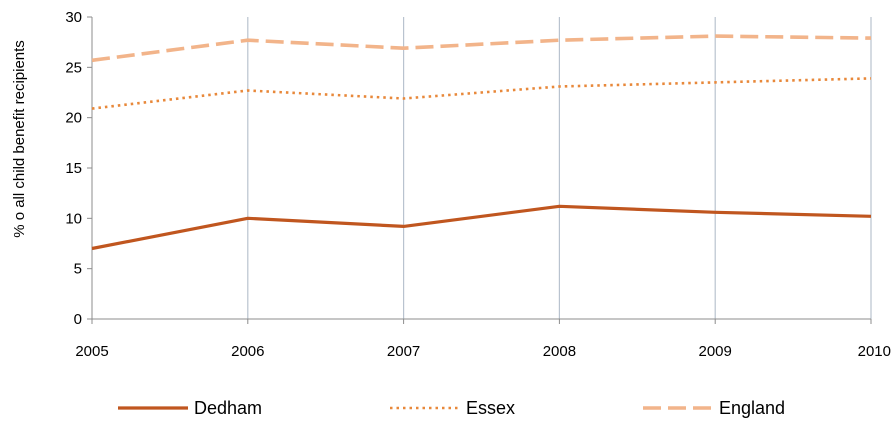 Image resolution: width=894 pixels, height=422 pixels. Describe the element at coordinates (91, 351) in the screenshot. I see `x-tick-label-2005: 2005` at that location.